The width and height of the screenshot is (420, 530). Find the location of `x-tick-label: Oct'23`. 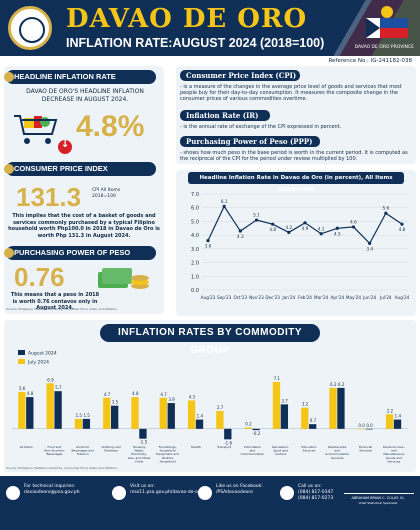

x-tick-label: Oct'23 is located at coordinates (240, 297).